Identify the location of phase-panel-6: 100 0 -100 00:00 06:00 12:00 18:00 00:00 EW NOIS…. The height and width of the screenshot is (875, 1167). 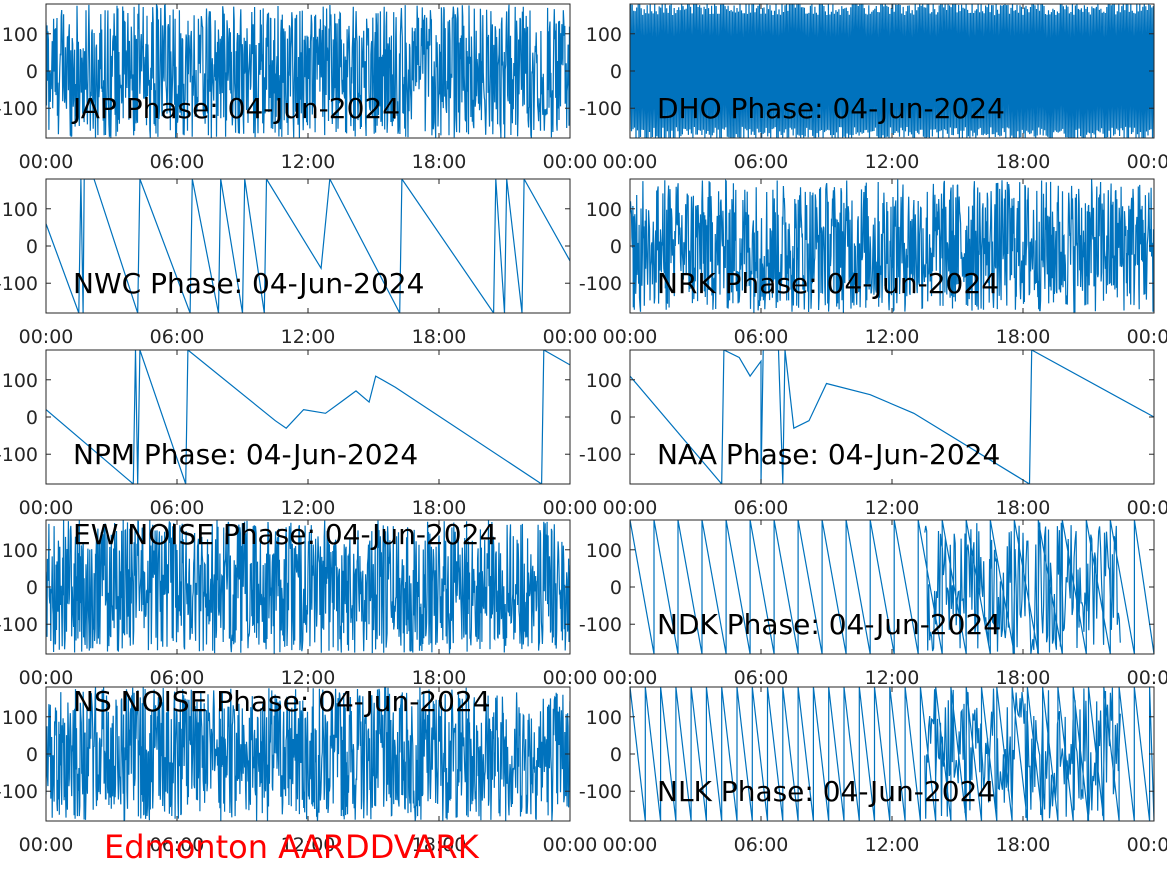
(298, 603).